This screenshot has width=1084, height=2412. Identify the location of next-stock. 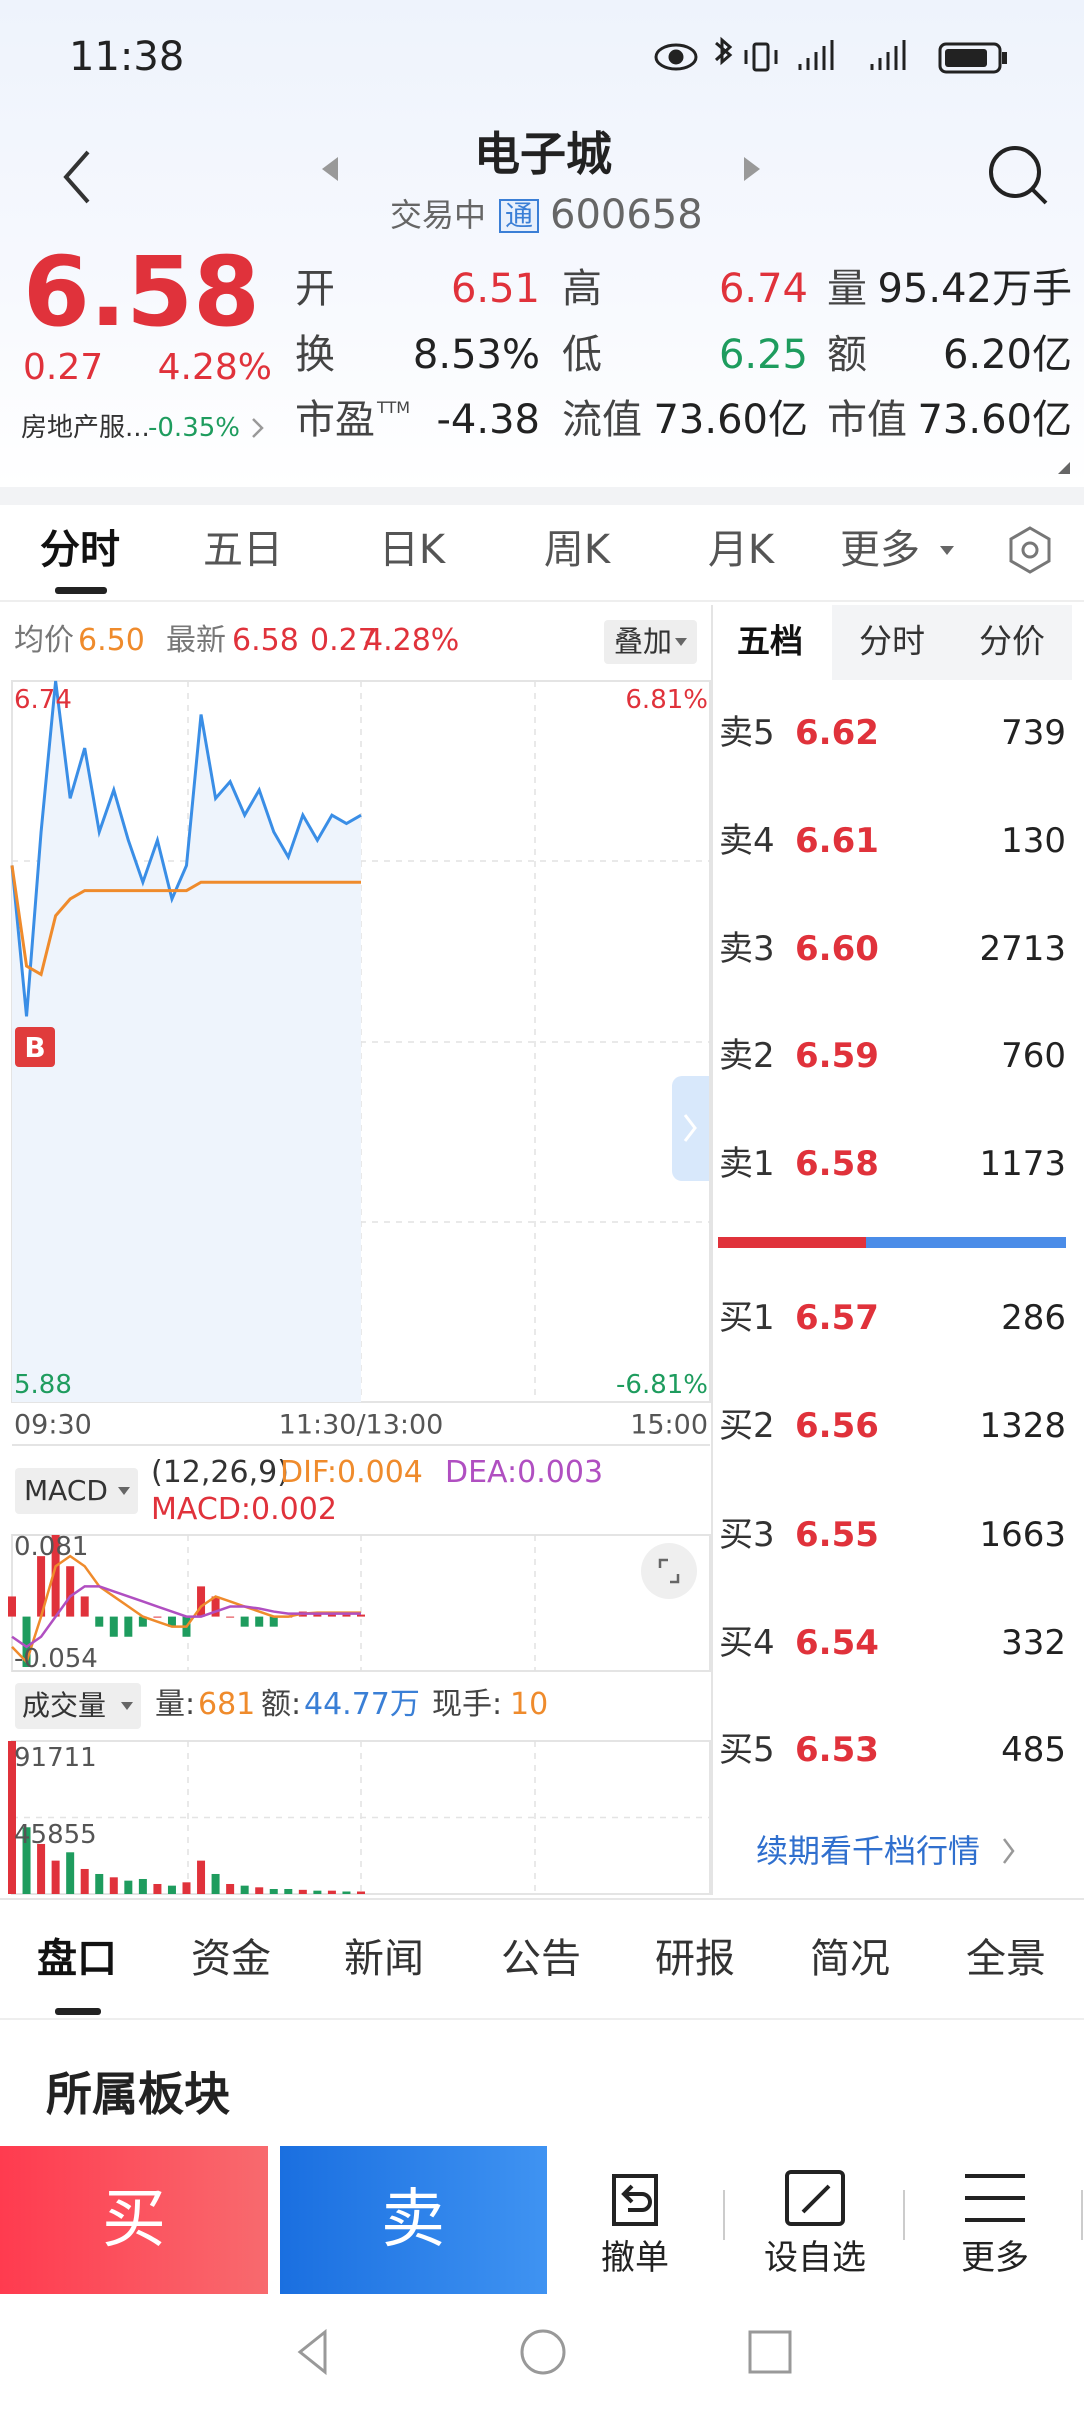
(752, 169).